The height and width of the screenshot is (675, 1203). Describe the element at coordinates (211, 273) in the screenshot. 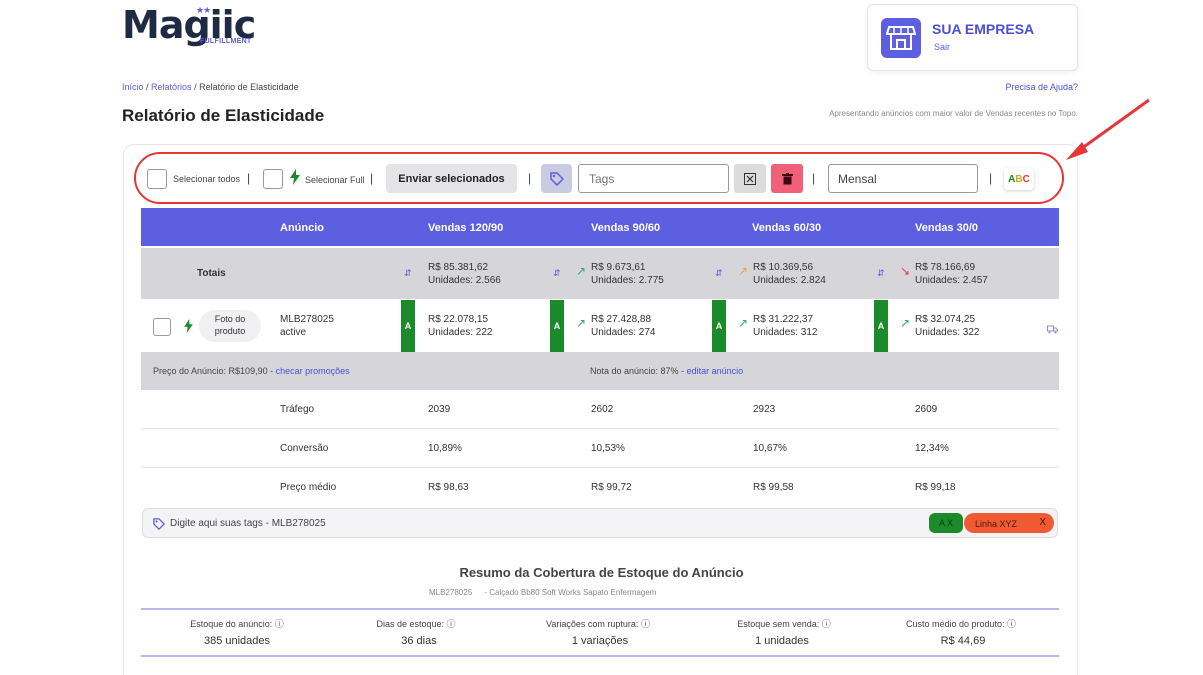

I see `totals-label: Totais` at that location.